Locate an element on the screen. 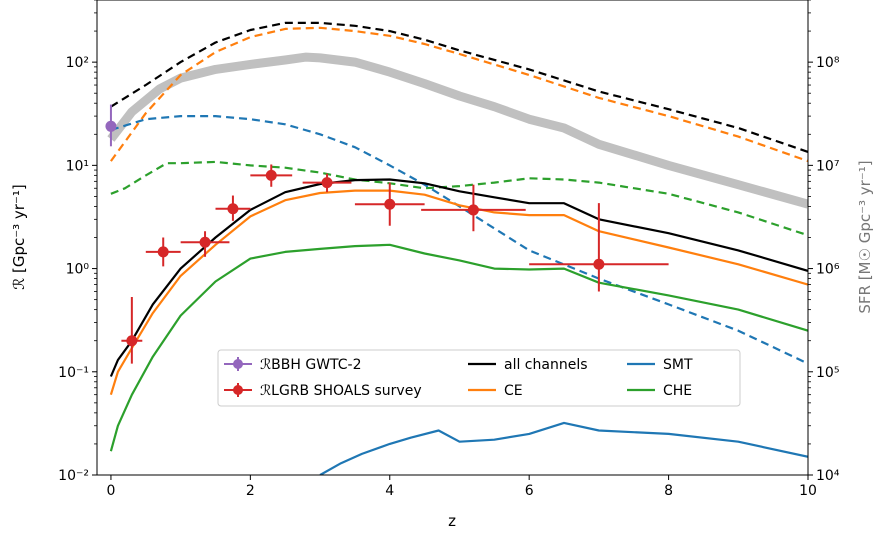 This screenshot has height=540, width=884. y-right-tick-label-1: 10⁵ is located at coordinates (827, 373).